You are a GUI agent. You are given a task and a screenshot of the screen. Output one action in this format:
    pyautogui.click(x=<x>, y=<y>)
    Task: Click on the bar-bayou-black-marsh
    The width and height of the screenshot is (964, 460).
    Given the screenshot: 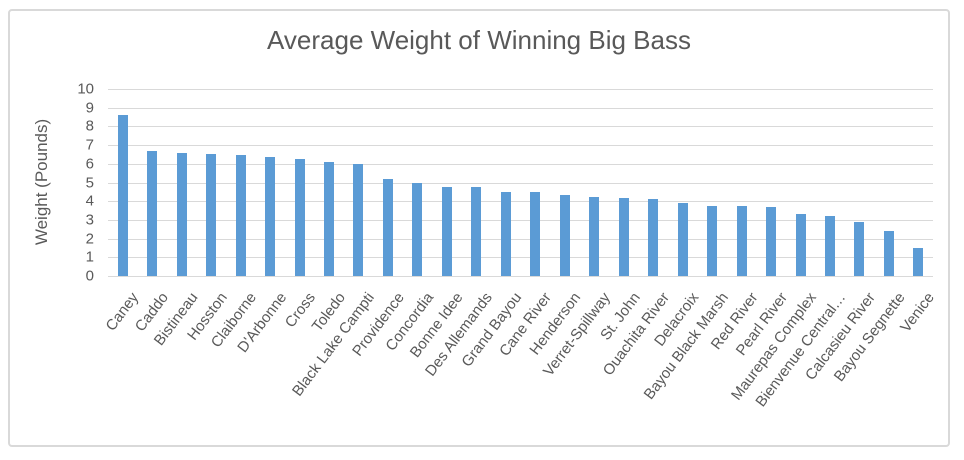 What is the action you would take?
    pyautogui.click(x=712, y=240)
    